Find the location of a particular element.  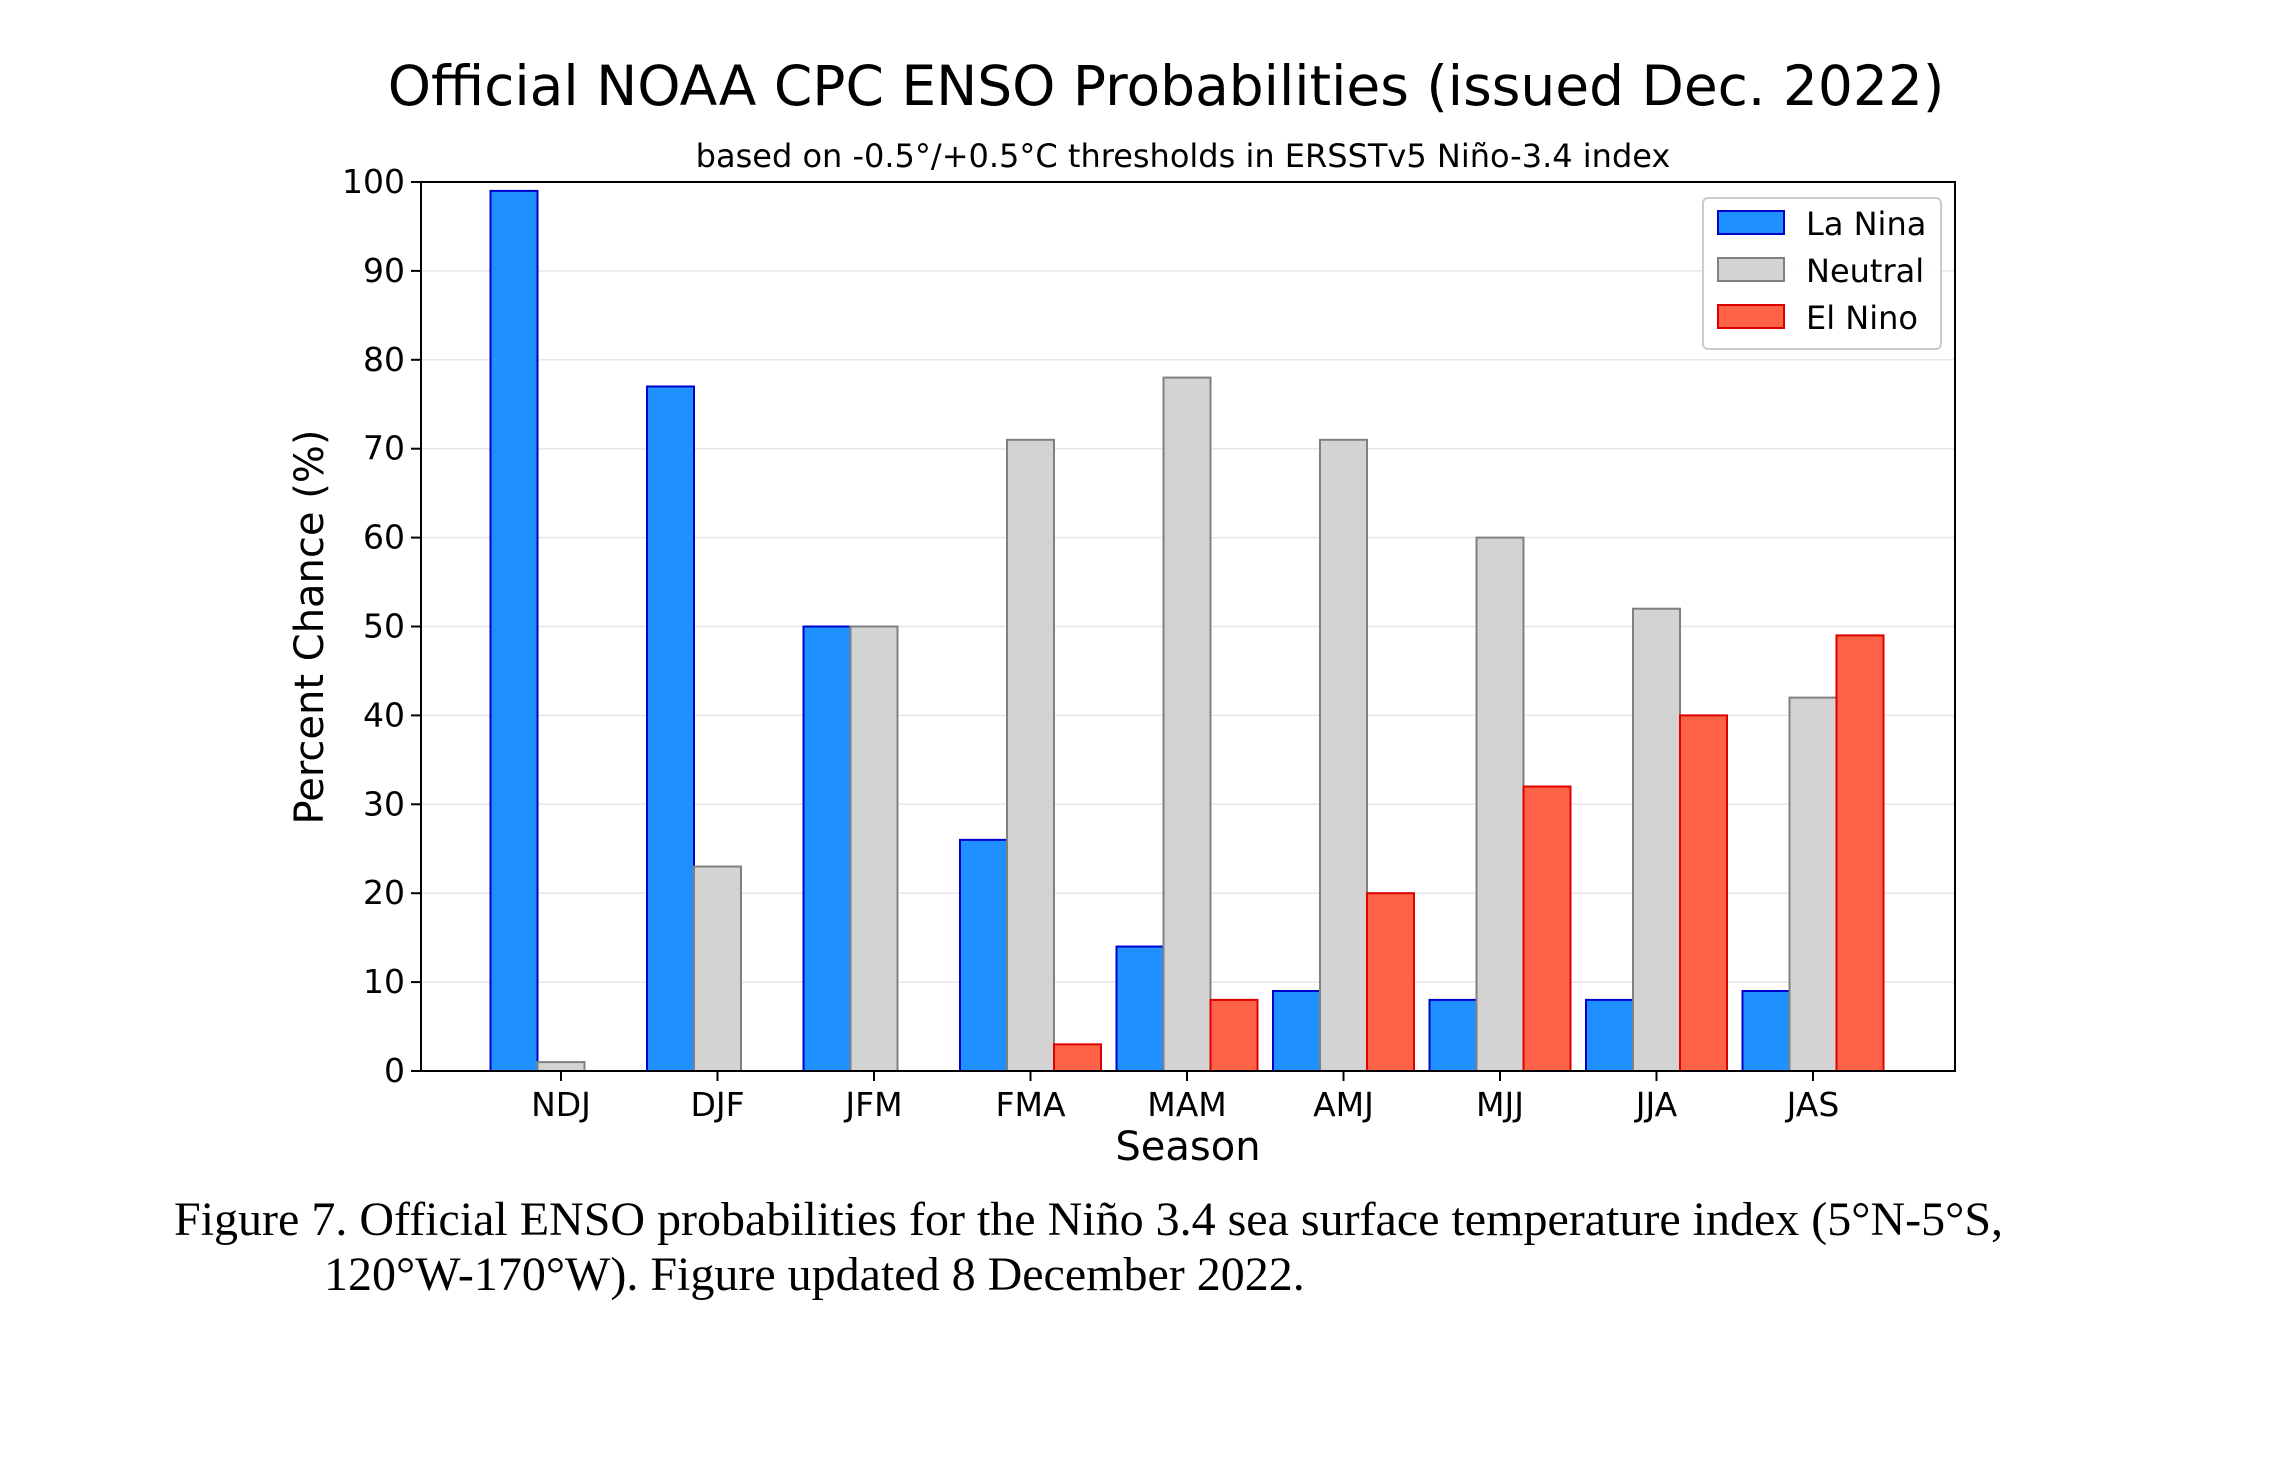

legend: La Nina Neutral El Nino is located at coordinates (1822, 273).